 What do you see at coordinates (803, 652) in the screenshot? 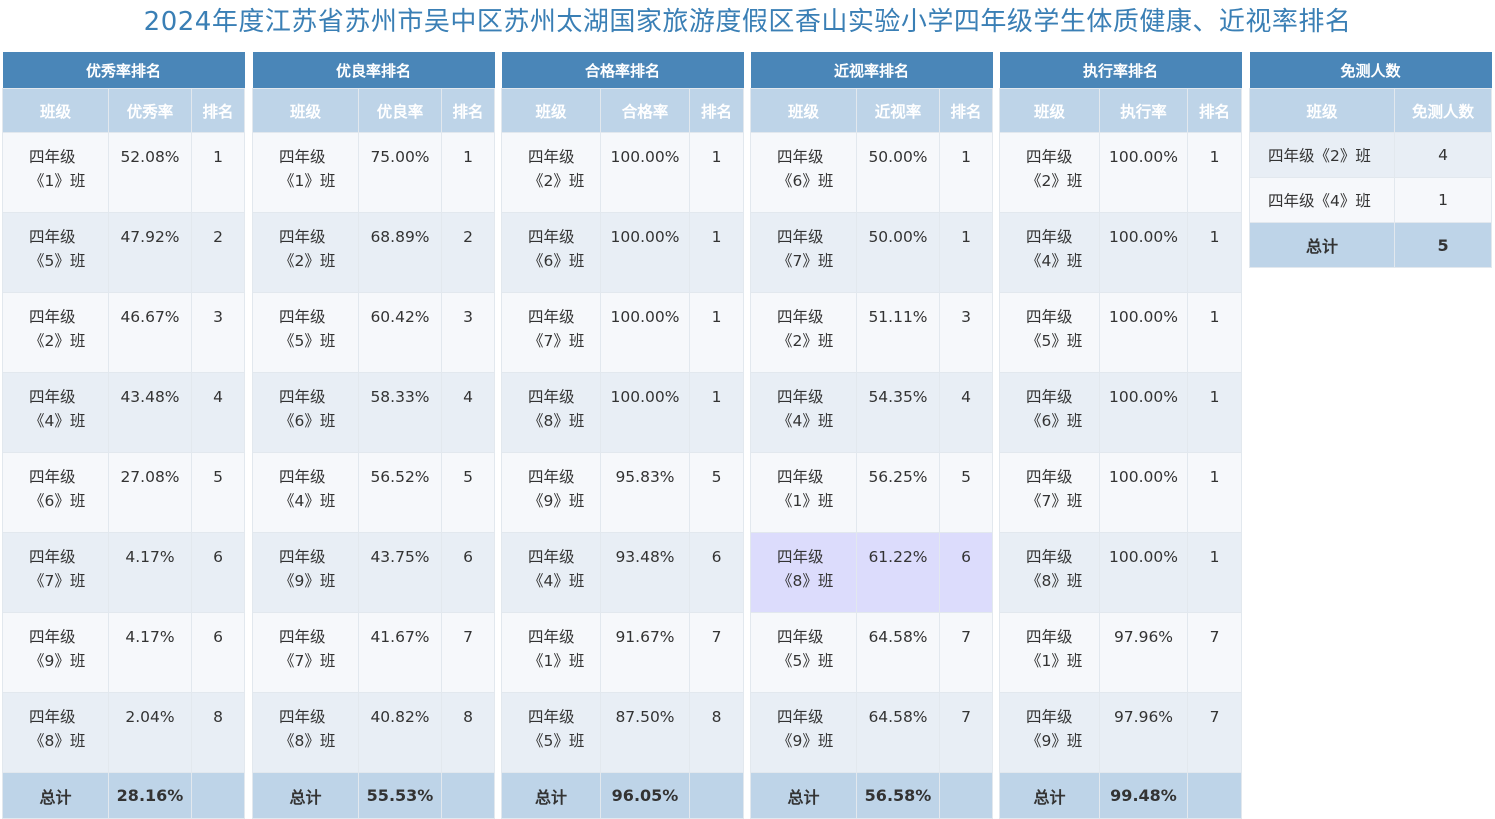
I see `class-name: 四年级 《5》班` at bounding box center [803, 652].